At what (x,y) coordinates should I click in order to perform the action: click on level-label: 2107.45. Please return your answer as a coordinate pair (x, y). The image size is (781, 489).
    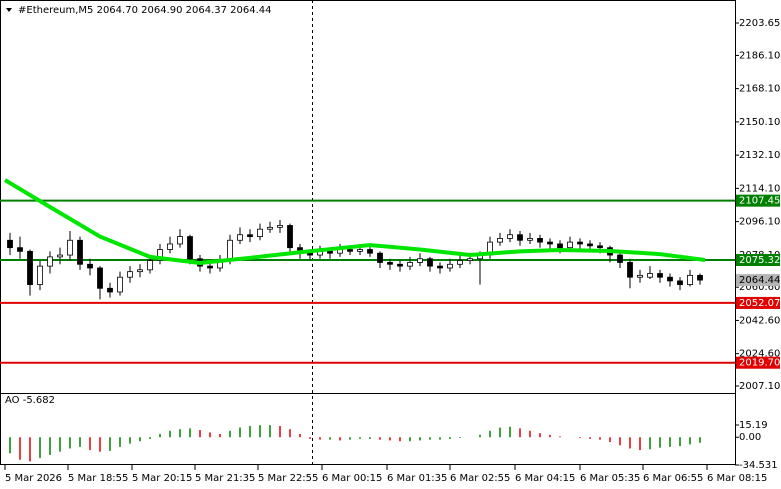
    Looking at the image, I should click on (759, 201).